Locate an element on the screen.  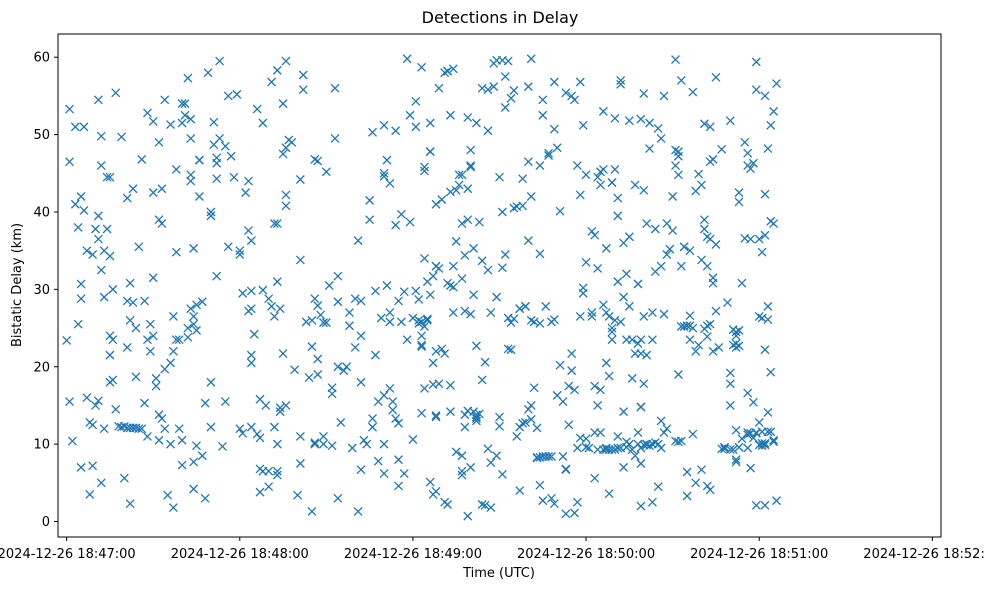
x-tick-label: 2024-12-26 18:49:00 is located at coordinates (413, 554).